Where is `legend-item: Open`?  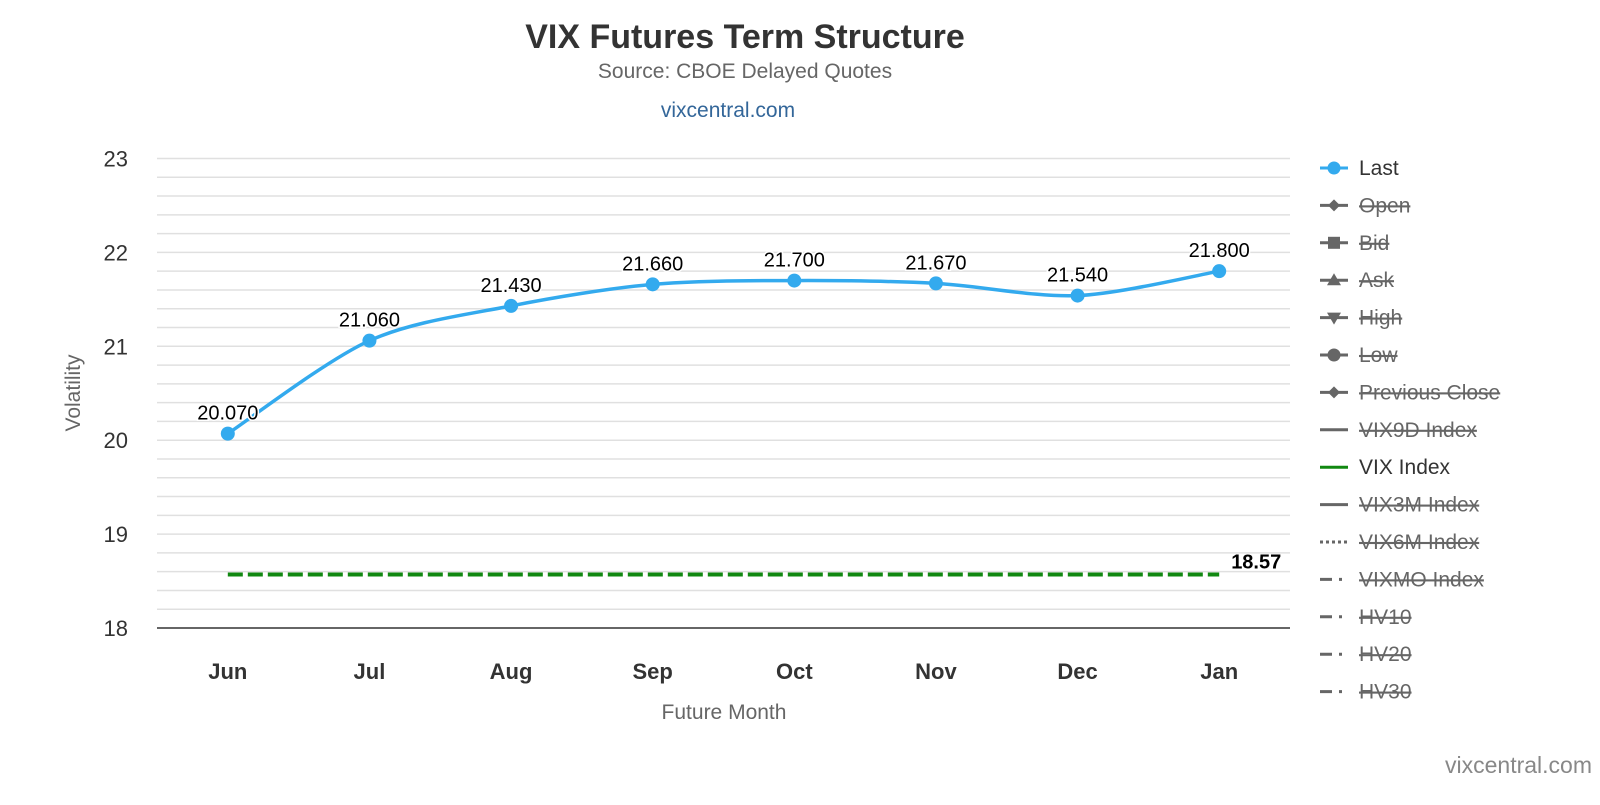
legend-item: Open is located at coordinates (1365, 205).